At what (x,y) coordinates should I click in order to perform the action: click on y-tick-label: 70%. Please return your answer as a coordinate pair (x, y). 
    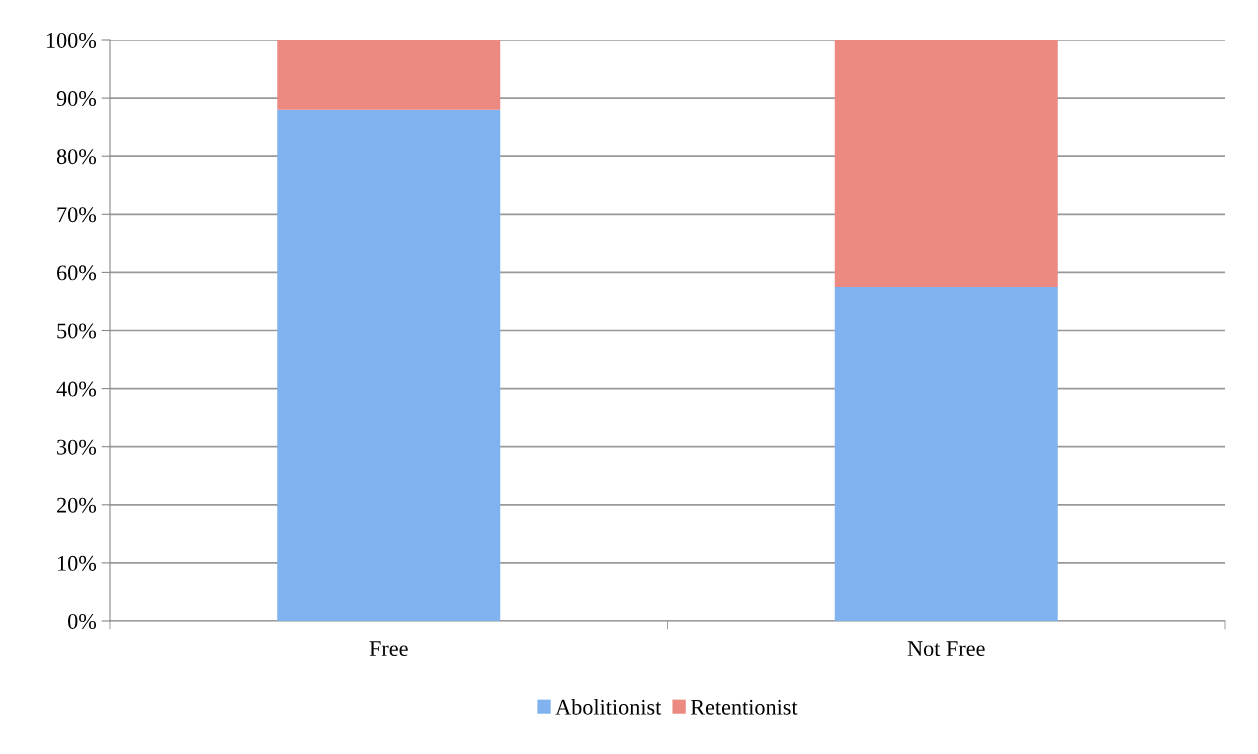
    Looking at the image, I should click on (77, 215).